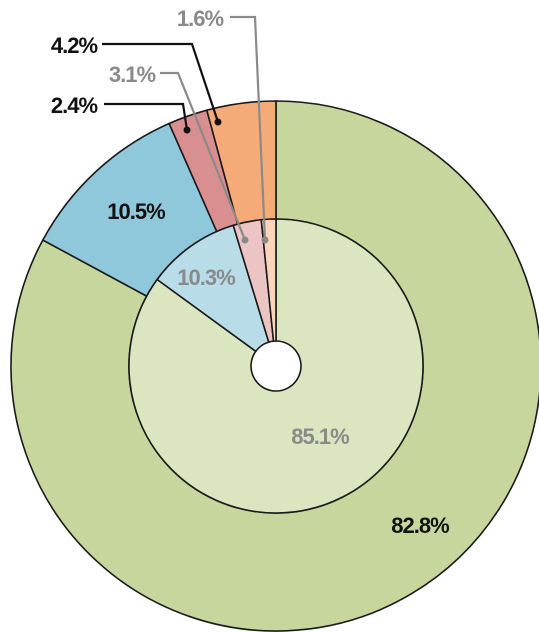 This screenshot has height=632, width=539. What do you see at coordinates (420, 525) in the screenshot?
I see `data-label: 82.8%` at bounding box center [420, 525].